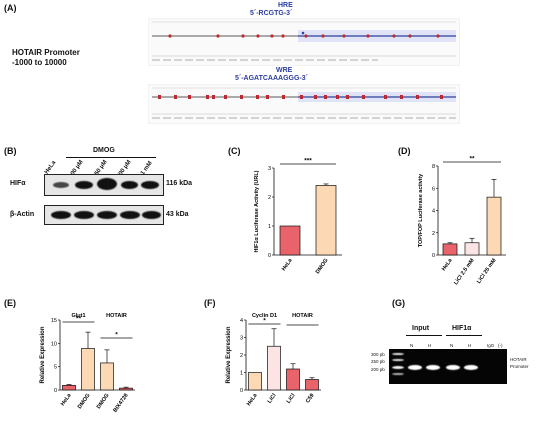 The height and width of the screenshot is (423, 550). What do you see at coordinates (104, 185) in the screenshot?
I see `hif-blot` at bounding box center [104, 185].